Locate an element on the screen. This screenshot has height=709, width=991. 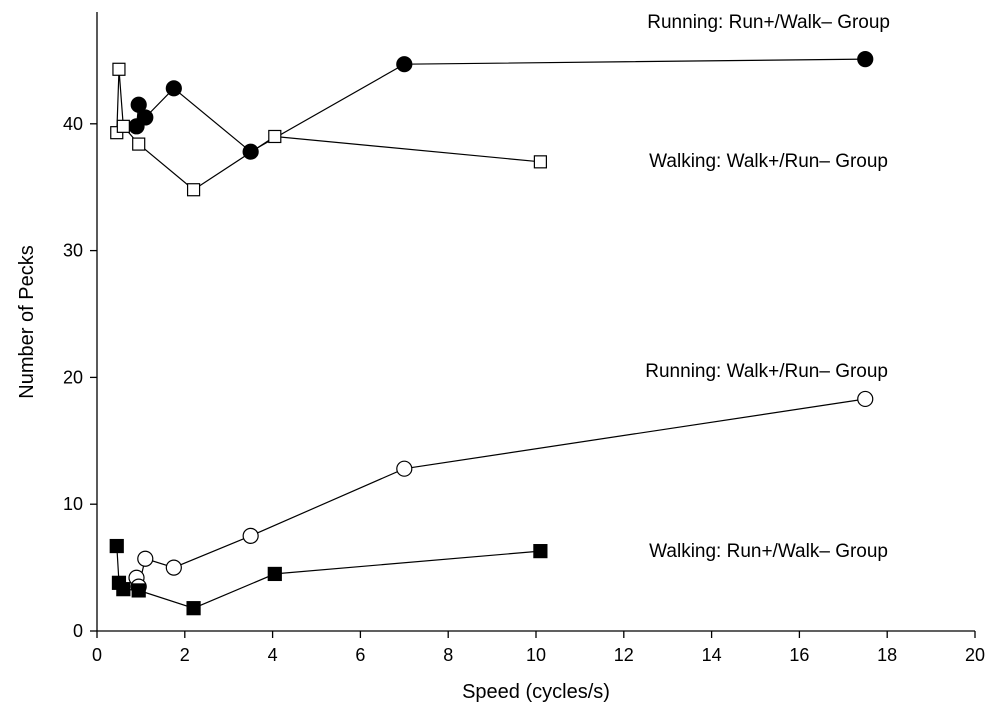
y-ticks: 0 10 20 30 40 is located at coordinates (80, 377).